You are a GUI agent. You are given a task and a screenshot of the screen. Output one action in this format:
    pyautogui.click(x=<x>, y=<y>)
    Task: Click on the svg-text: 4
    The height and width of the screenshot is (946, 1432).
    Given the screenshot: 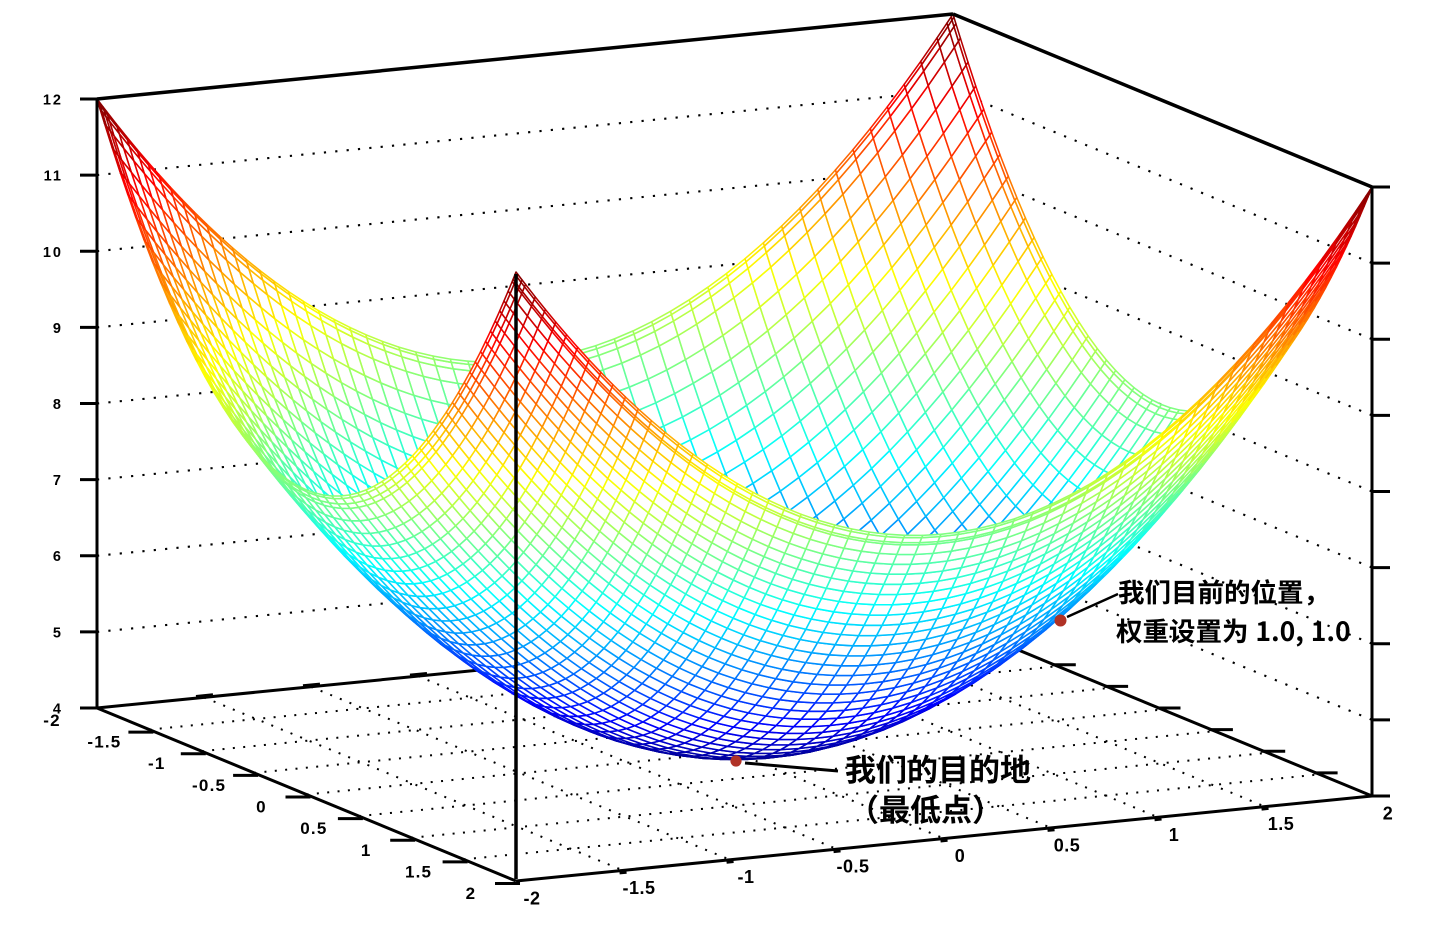 What is the action you would take?
    pyautogui.click(x=58, y=710)
    